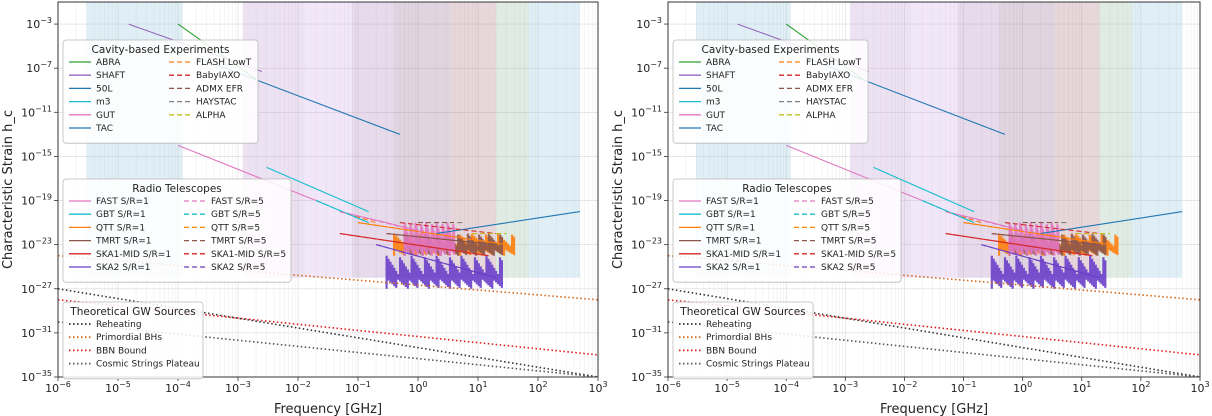 Image resolution: width=1212 pixels, height=416 pixels. What do you see at coordinates (103, 103) in the screenshot?
I see `legend-label-m3: m3` at bounding box center [103, 103].